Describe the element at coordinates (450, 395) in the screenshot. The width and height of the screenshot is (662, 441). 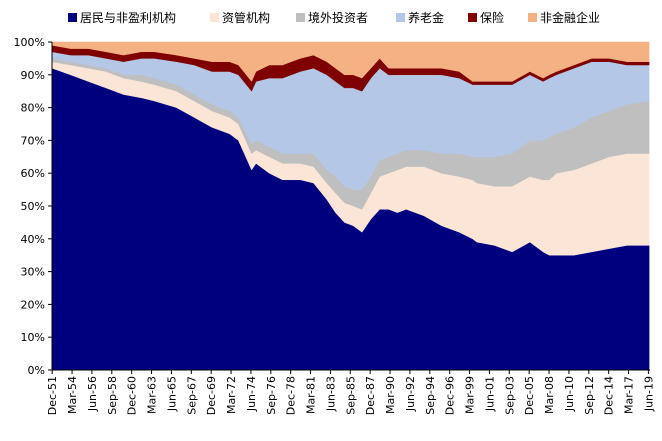
I see `x-tick-label: Dec-96` at that location.